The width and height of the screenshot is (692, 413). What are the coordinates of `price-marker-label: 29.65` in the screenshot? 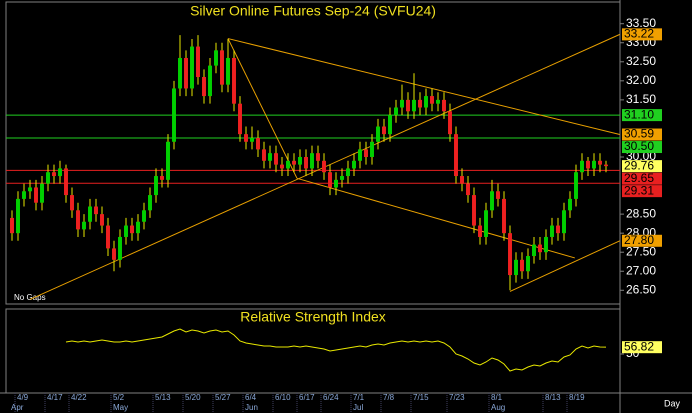 It's located at (639, 178).